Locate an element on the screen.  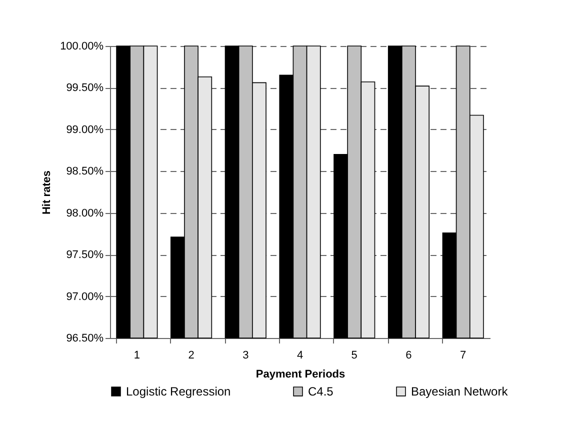
legend-label: Logistic Regression is located at coordinates (178, 391).